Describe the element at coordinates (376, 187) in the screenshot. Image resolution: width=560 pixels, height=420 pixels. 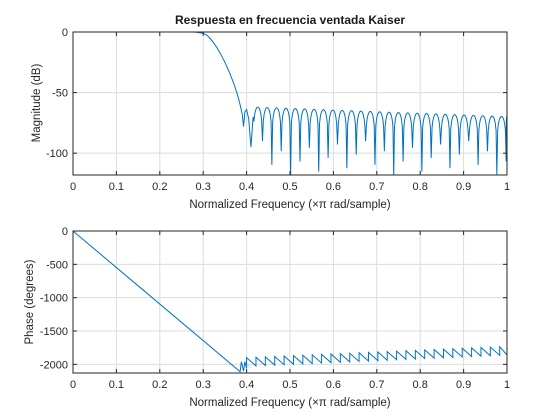
I see `magnitude-x-tick-label: 0.7` at that location.